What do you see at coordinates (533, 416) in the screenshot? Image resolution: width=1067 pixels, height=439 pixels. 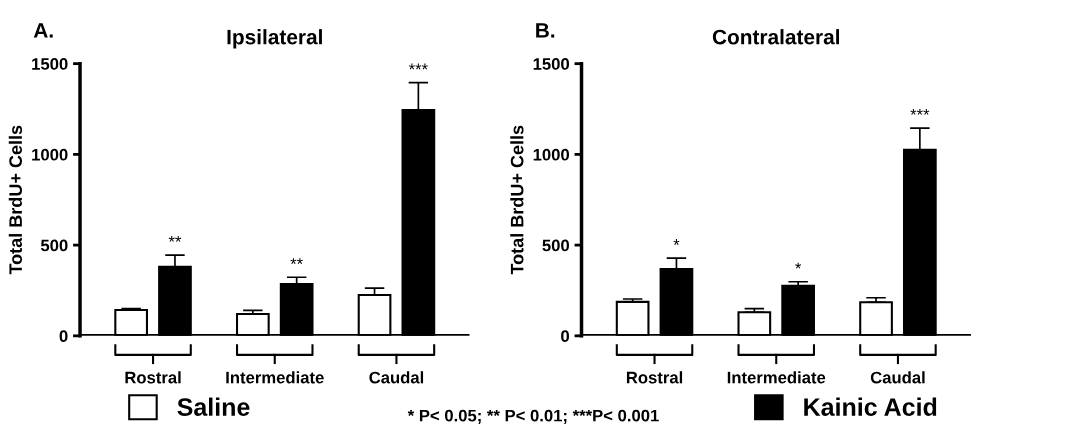 I see `text: * P< 0.05; ** P< 0.01; ***P< 0.001` at bounding box center [533, 416].